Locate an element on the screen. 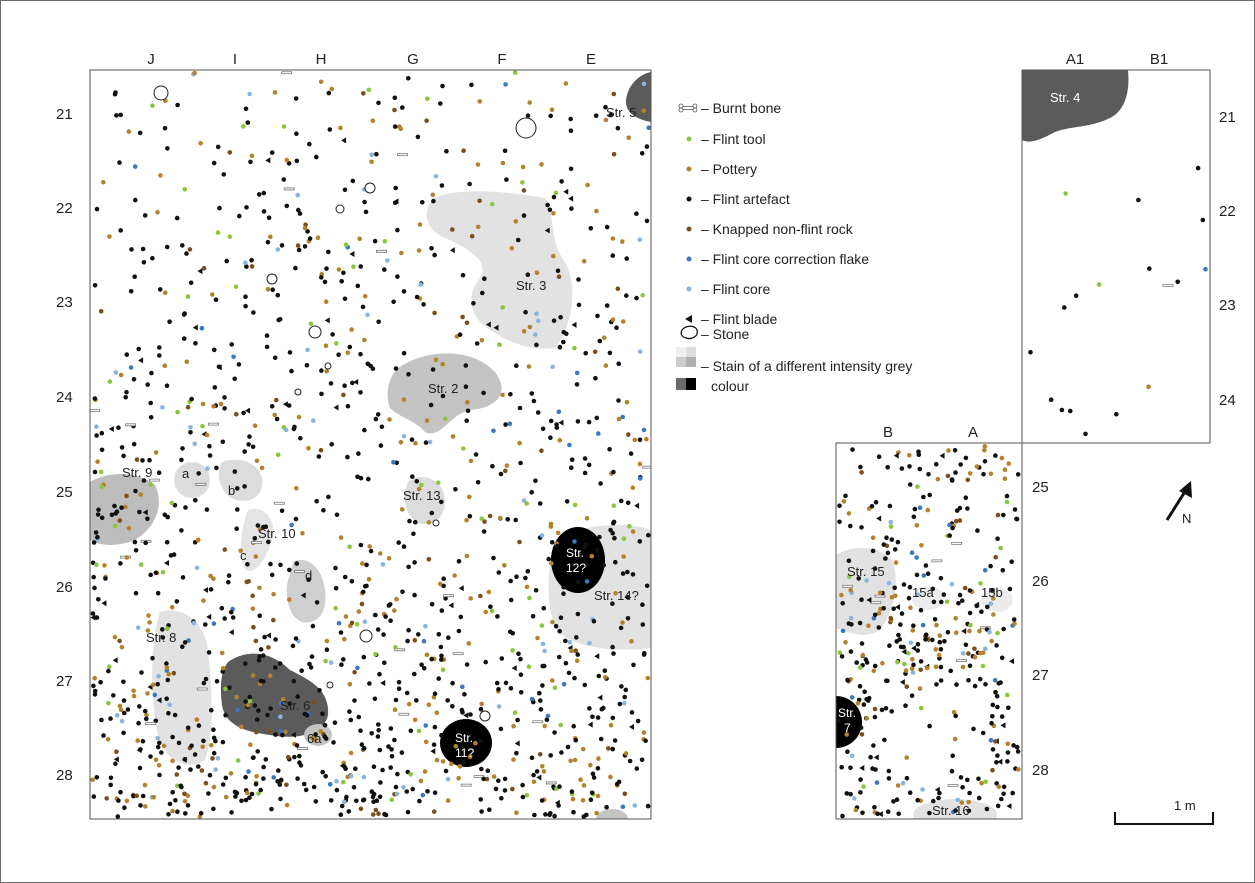  knapped-rock-point is located at coordinates (995, 741).